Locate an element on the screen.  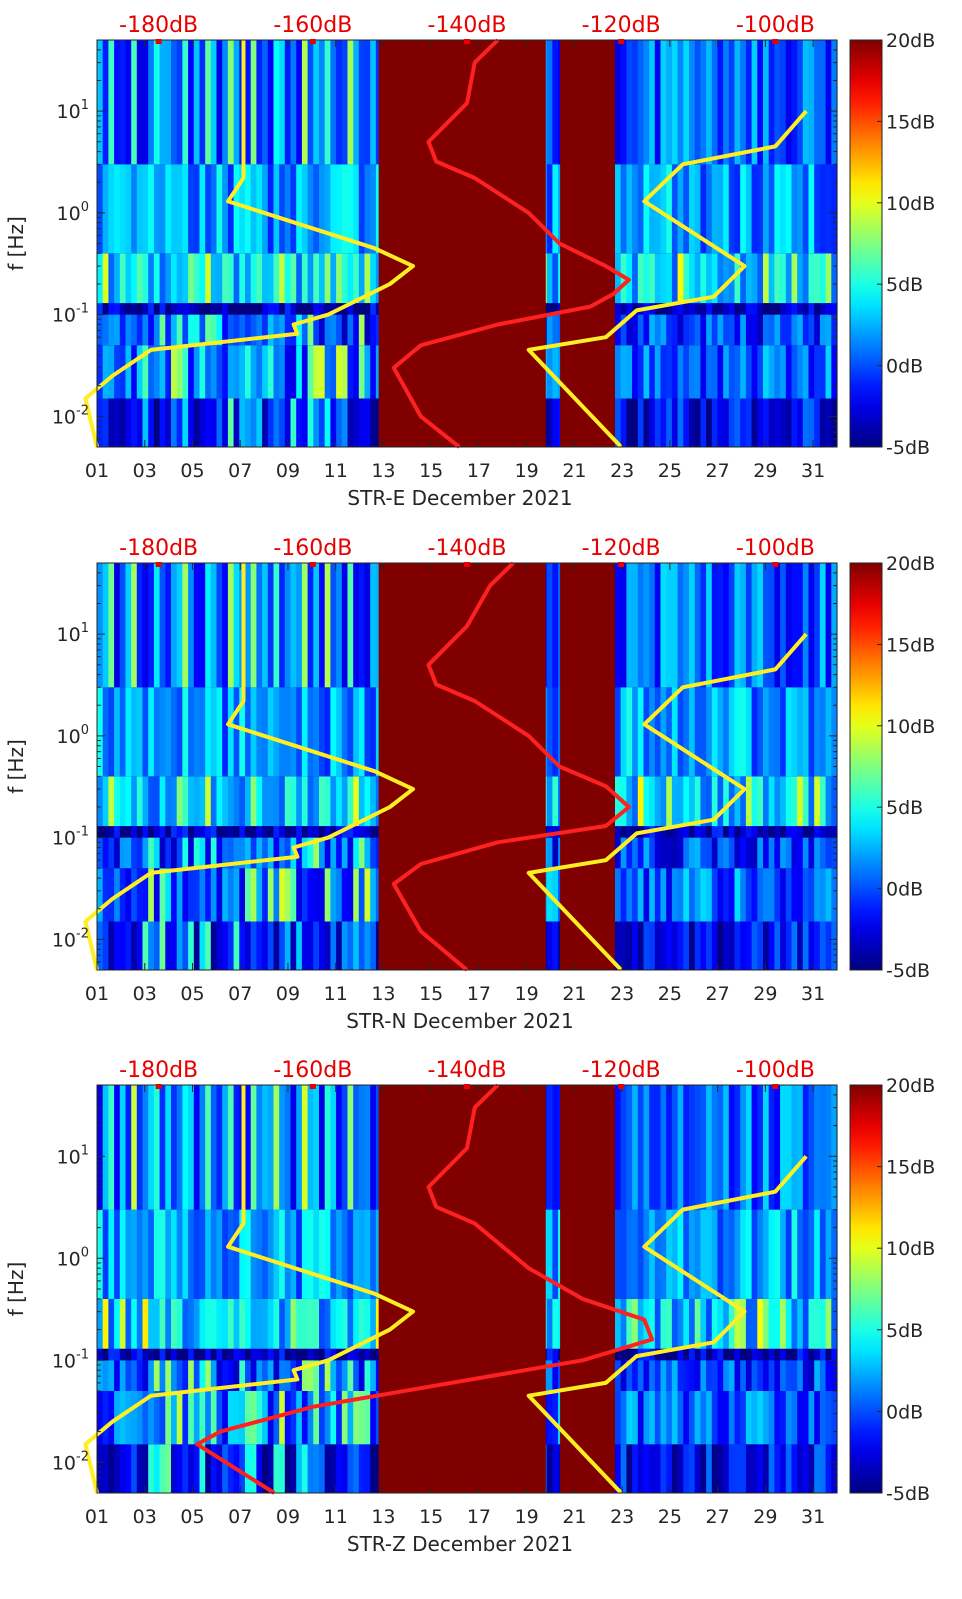
db-axis-label: -160dB is located at coordinates (312, 25).